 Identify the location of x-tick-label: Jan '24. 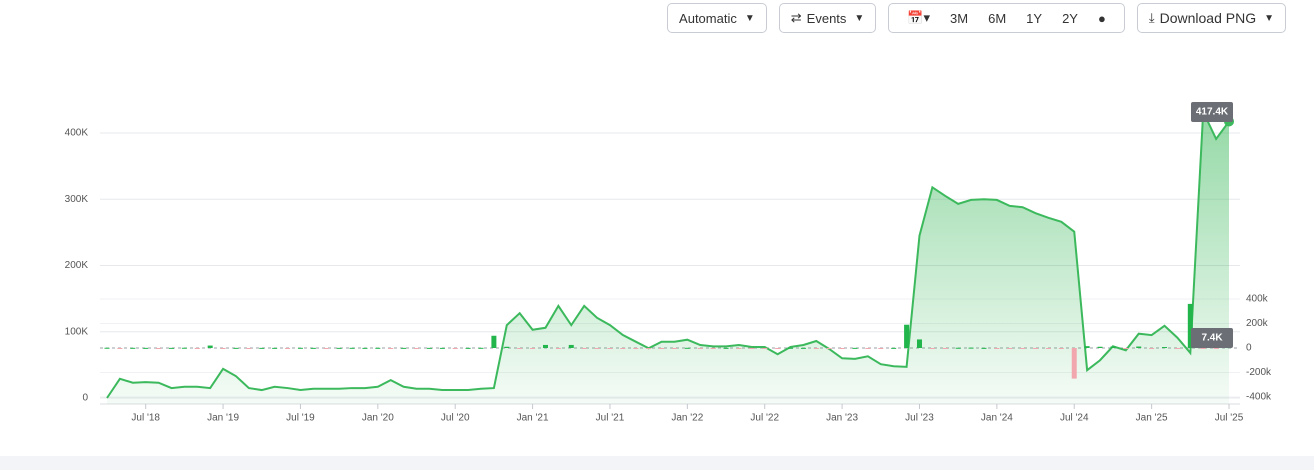
(997, 418).